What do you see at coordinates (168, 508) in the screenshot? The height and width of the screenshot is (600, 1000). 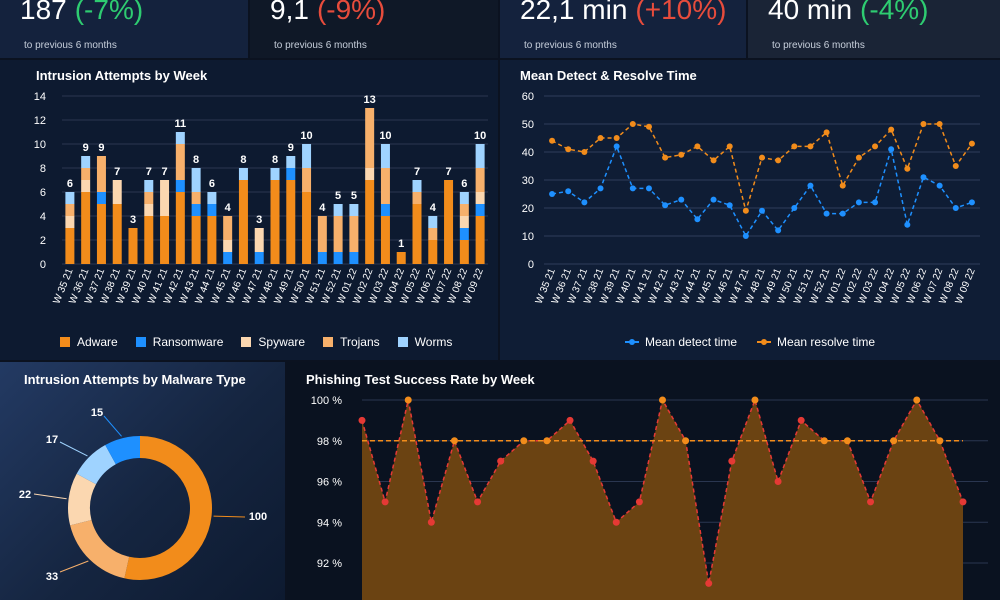 I see `donut-slice-adware` at bounding box center [168, 508].